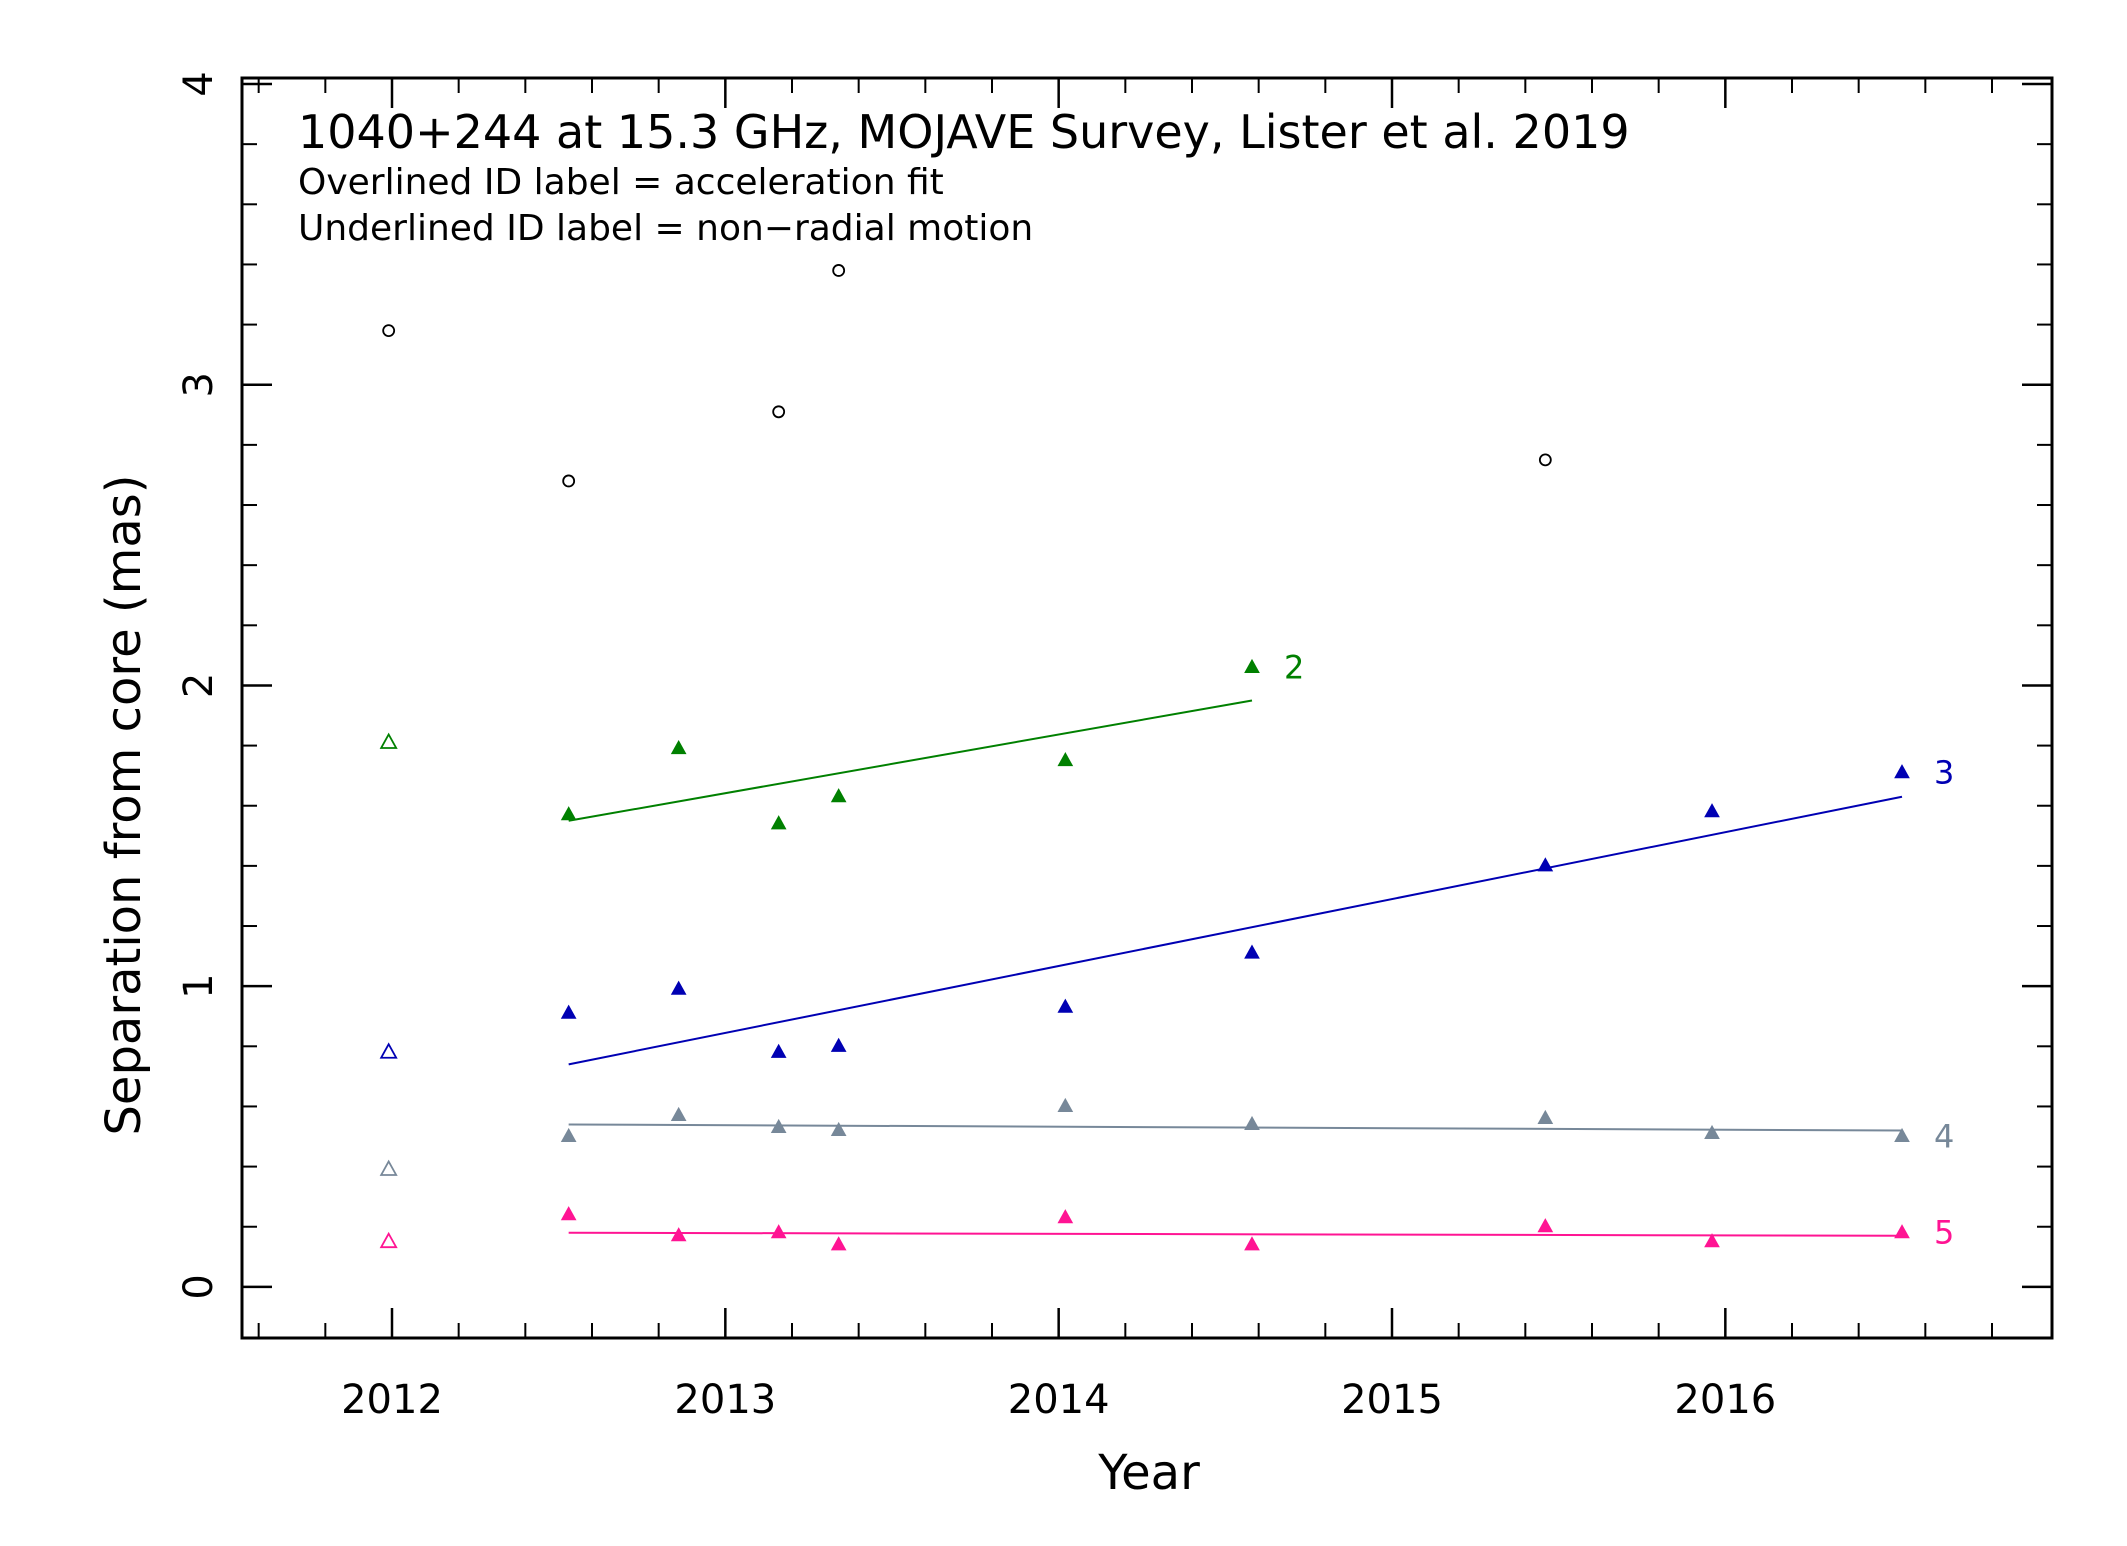 This screenshot has width=2127, height=1546. What do you see at coordinates (199, 1286) in the screenshot?
I see `y-tick-label: 0` at bounding box center [199, 1286].